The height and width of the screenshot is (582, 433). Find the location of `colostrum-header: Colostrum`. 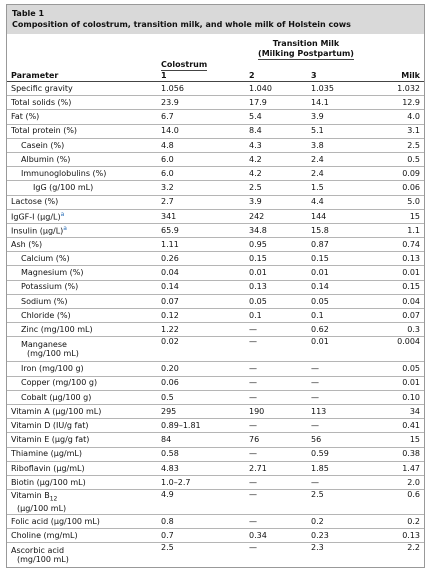

colostrum-header: Colostrum is located at coordinates (184, 65).